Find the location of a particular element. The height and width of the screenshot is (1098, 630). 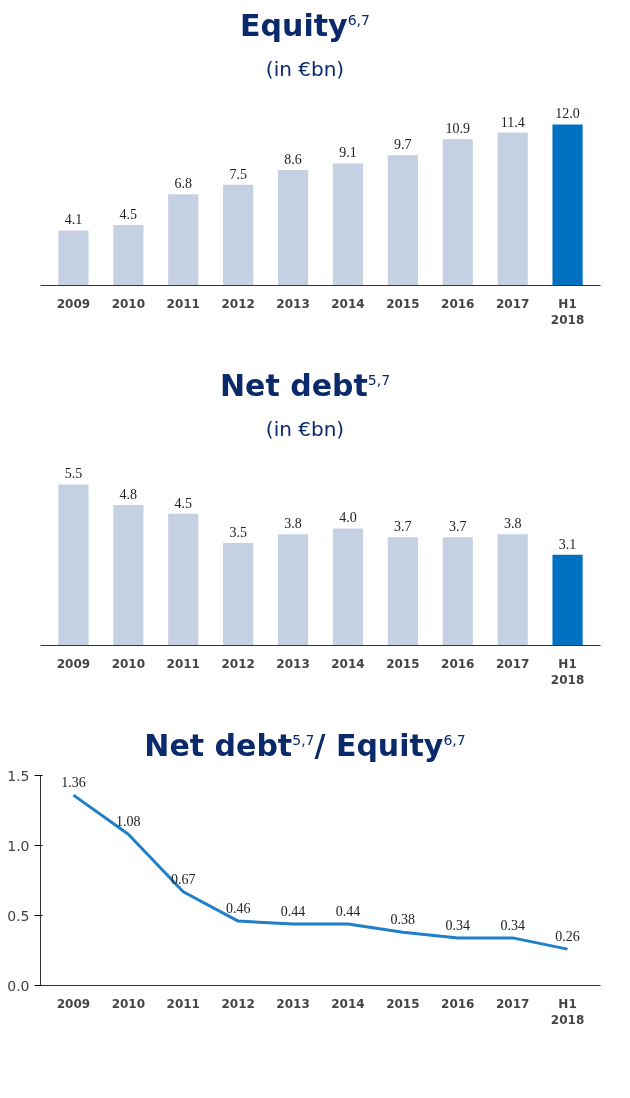

data-label: 1.08 is located at coordinates (128, 822).